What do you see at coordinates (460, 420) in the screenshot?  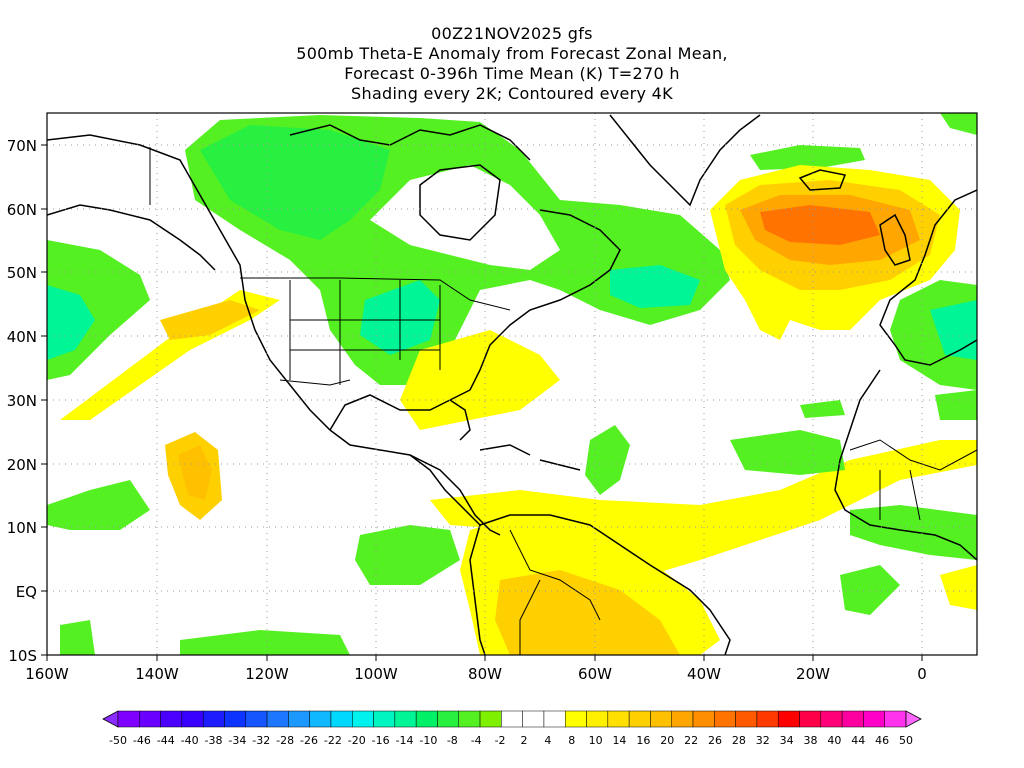 I see `coast-florida` at bounding box center [460, 420].